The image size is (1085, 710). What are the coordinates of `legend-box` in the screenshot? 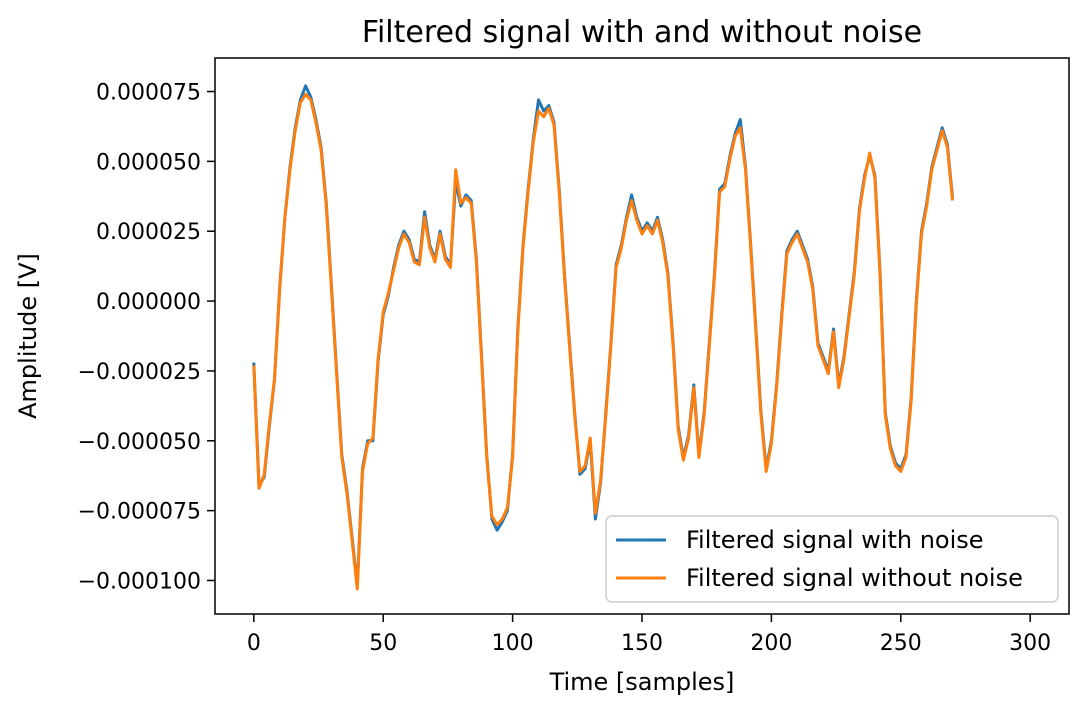 It's located at (832, 559).